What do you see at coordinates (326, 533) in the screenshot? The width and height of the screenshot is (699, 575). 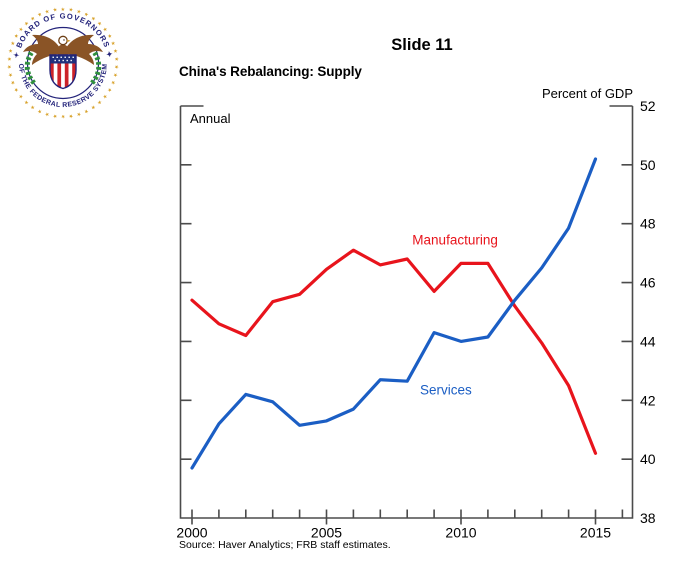 I see `x-tick-label: 2005` at bounding box center [326, 533].